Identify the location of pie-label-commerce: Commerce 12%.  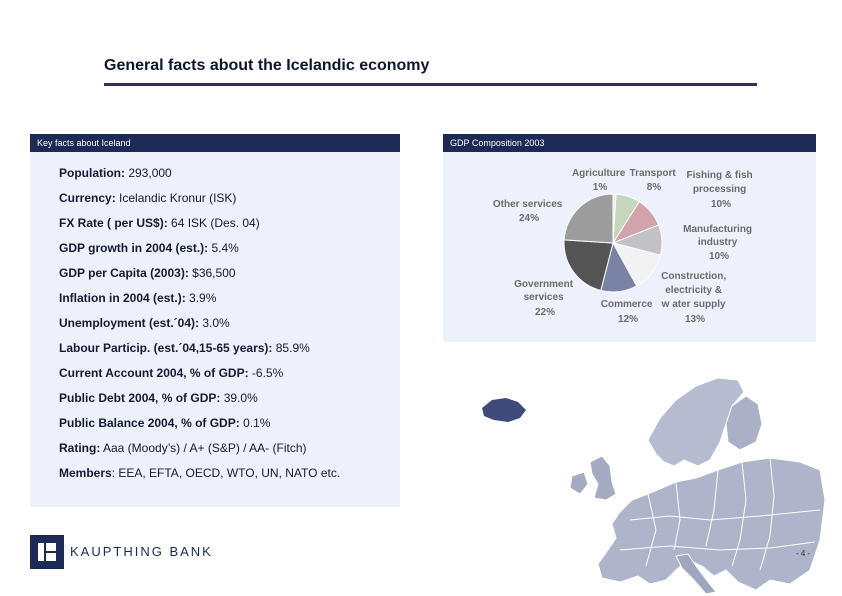
(628, 312).